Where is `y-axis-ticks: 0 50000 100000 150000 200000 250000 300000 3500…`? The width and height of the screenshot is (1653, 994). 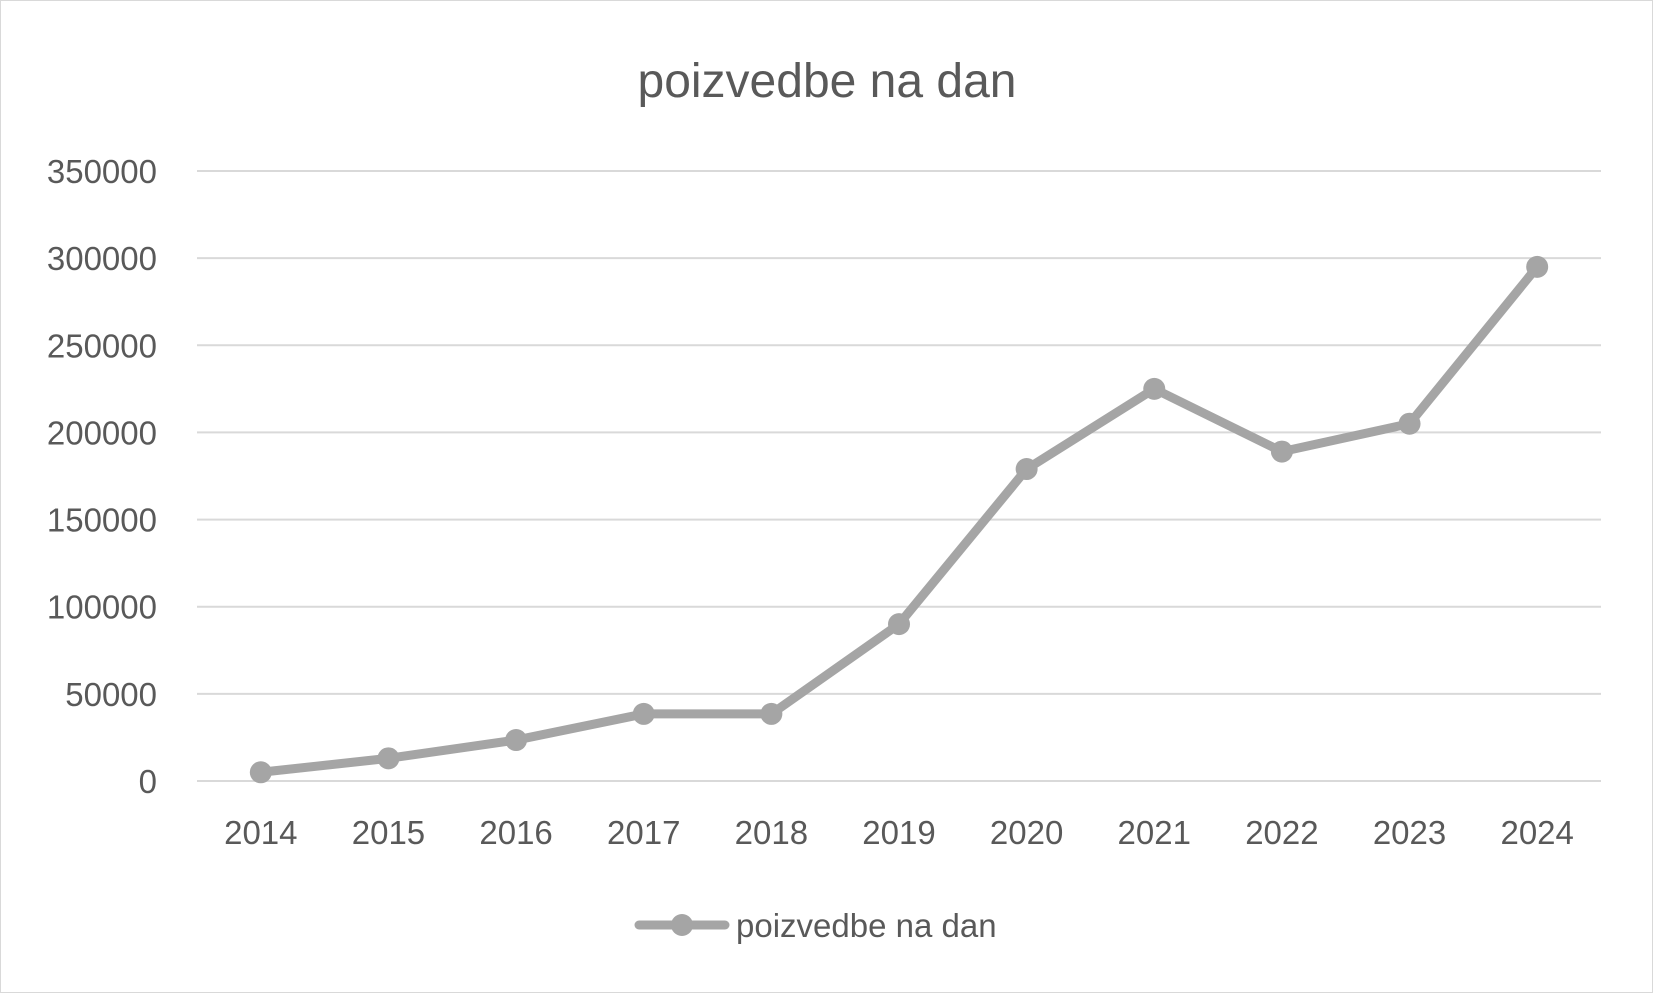 y-axis-ticks: 0 50000 100000 150000 200000 250000 300000 3500… is located at coordinates (102, 476).